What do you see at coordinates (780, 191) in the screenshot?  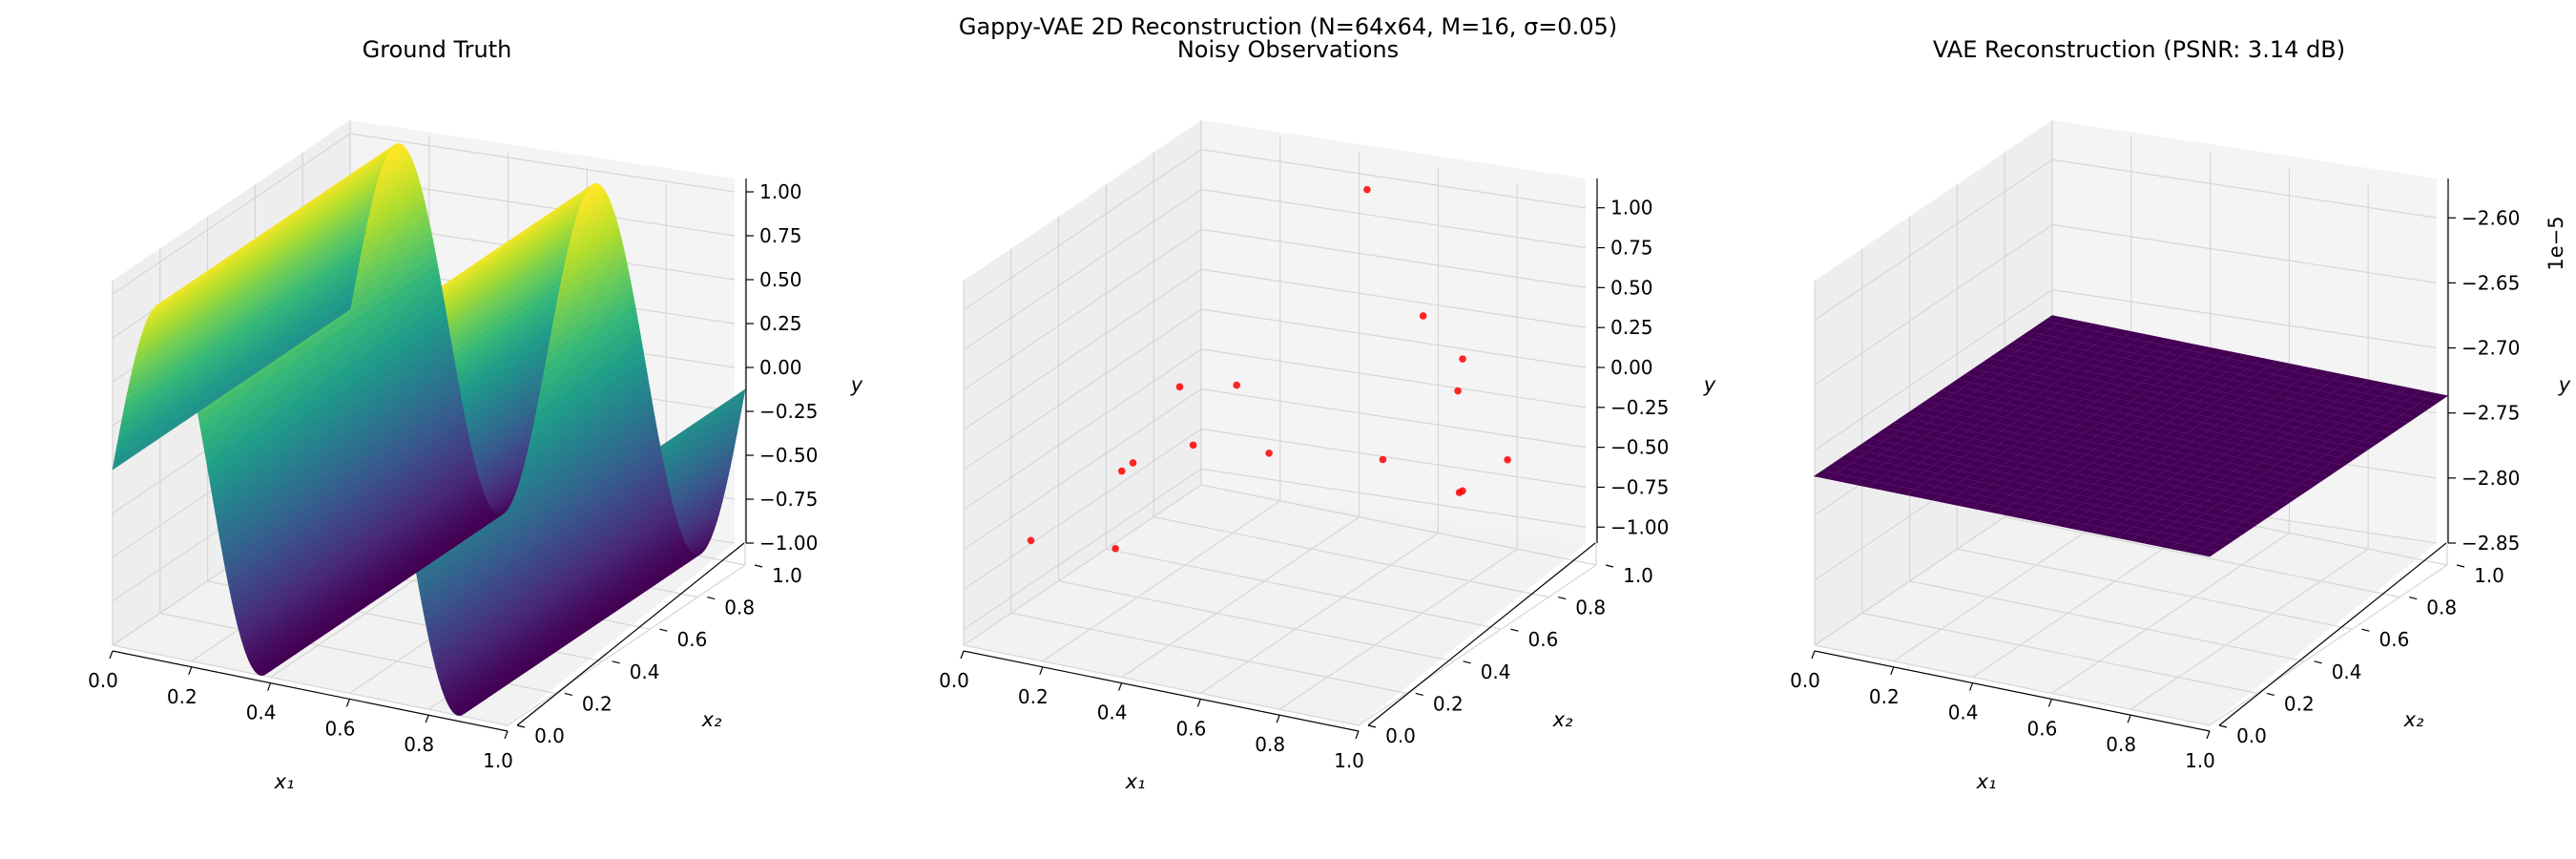 I see `z-tick-label: 1.00` at bounding box center [780, 191].